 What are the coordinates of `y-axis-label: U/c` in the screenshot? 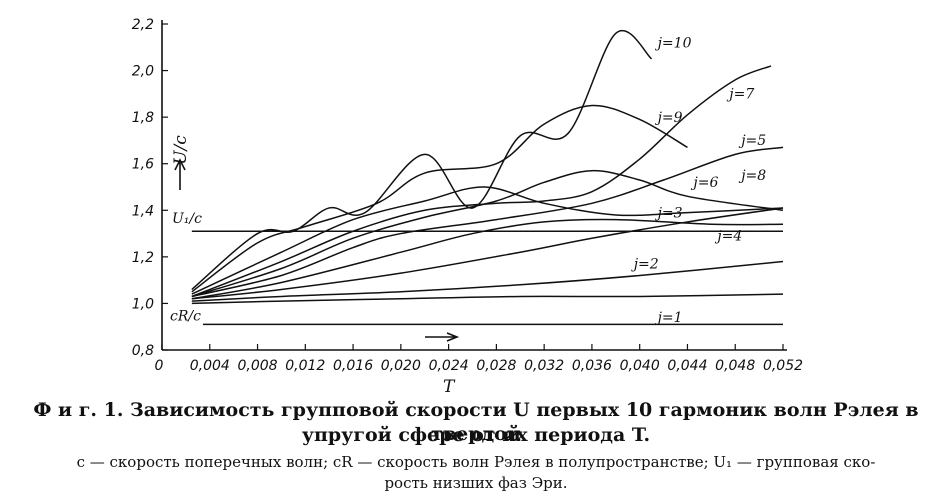 It's located at (181, 150).